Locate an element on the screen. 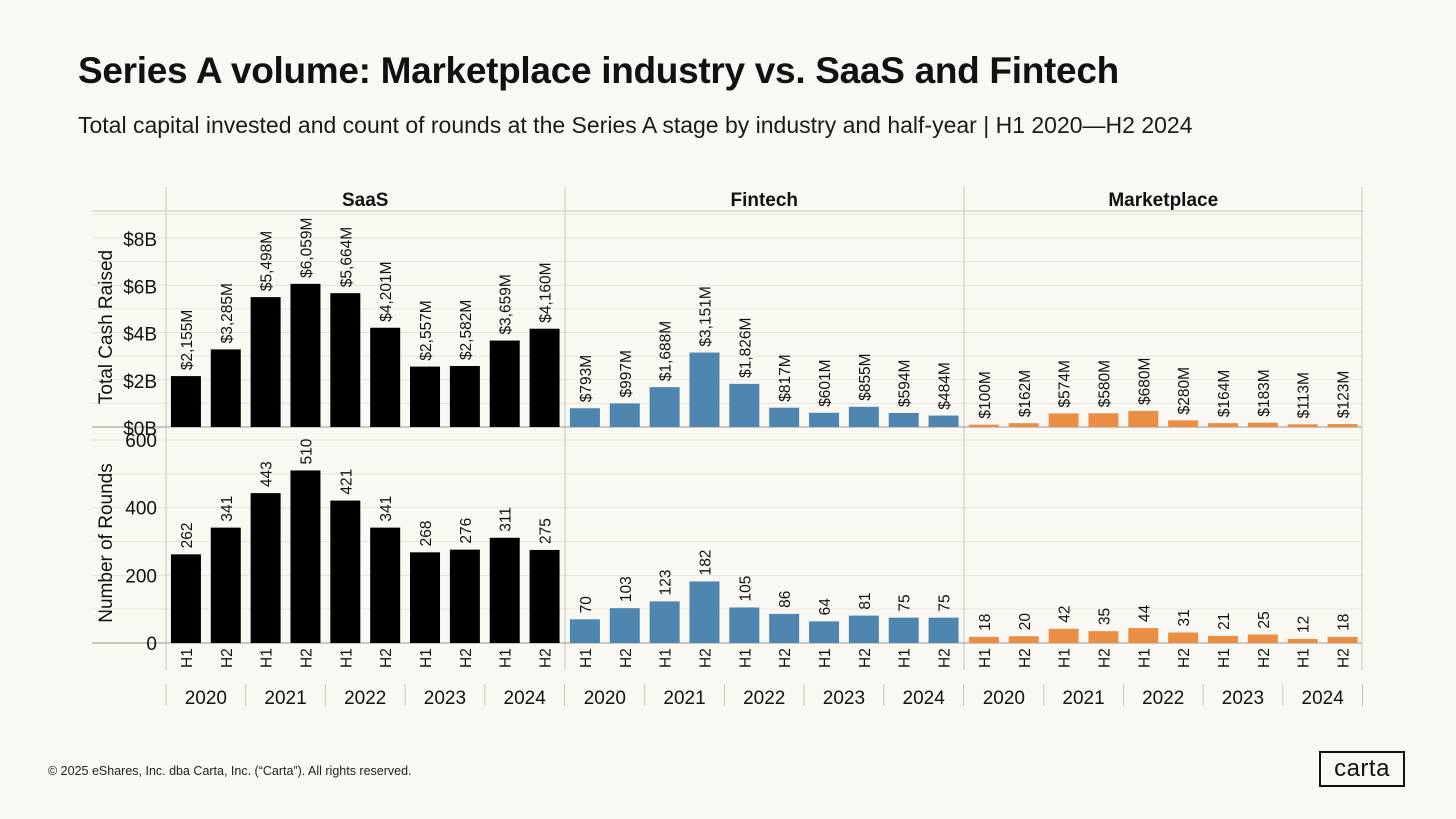 The height and width of the screenshot is (819, 1456). cash-data-label: $183M is located at coordinates (1264, 392).